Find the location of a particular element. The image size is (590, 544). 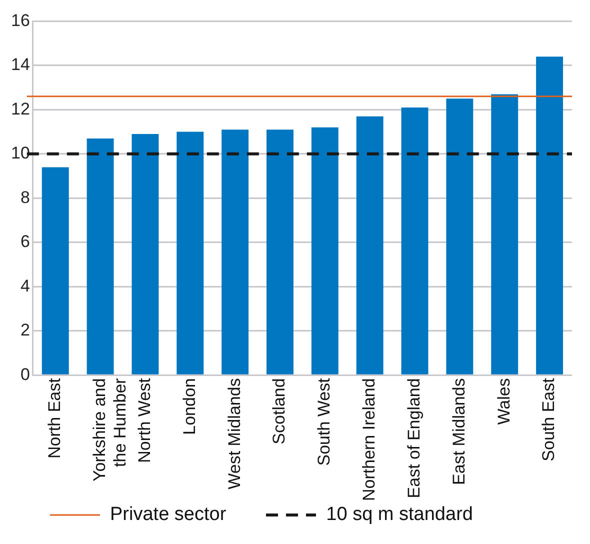

x-tick-label: Wales is located at coordinates (504, 401).